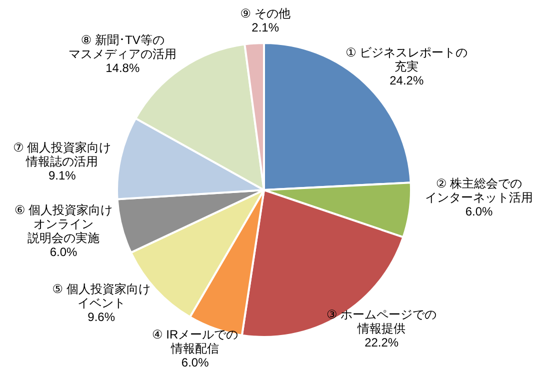  Describe the element at coordinates (123, 68) in the screenshot. I see `data-label: 14.8%` at that location.